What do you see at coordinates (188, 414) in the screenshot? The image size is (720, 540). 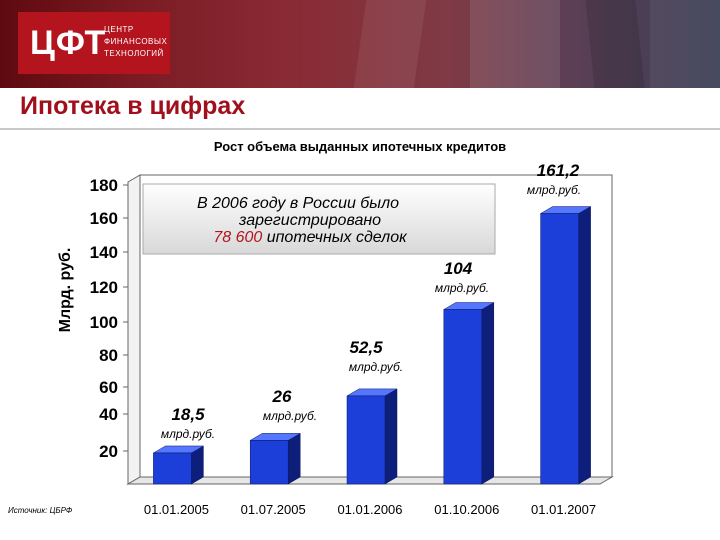 I see `bar-value-label: 18,5` at bounding box center [188, 414].